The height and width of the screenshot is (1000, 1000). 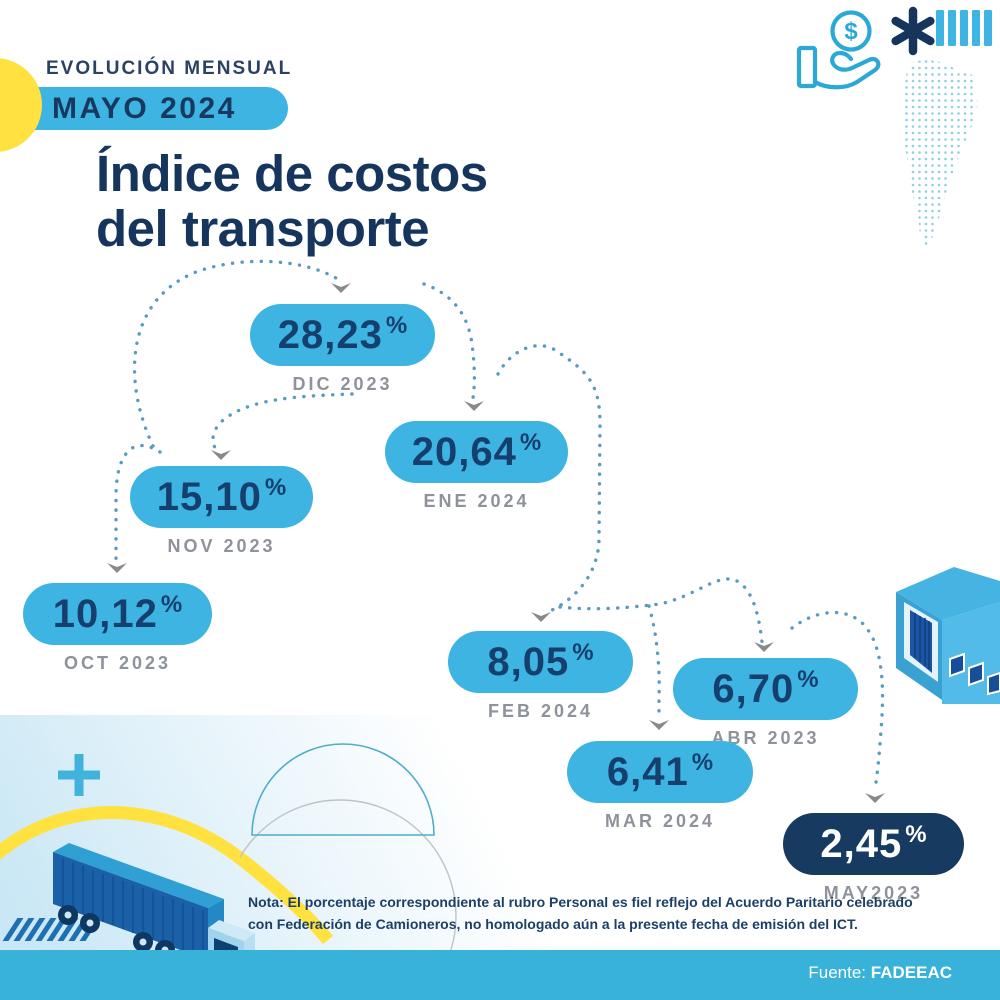 I want to click on pill-badge: 2,45%, so click(x=873, y=844).